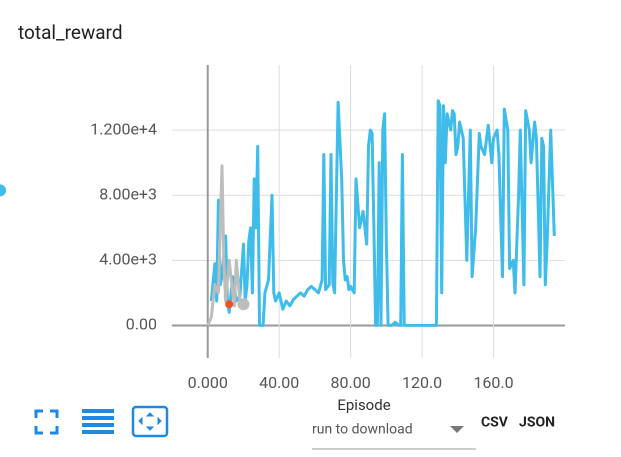 The width and height of the screenshot is (621, 457). I want to click on icon-frame, so click(150, 421).